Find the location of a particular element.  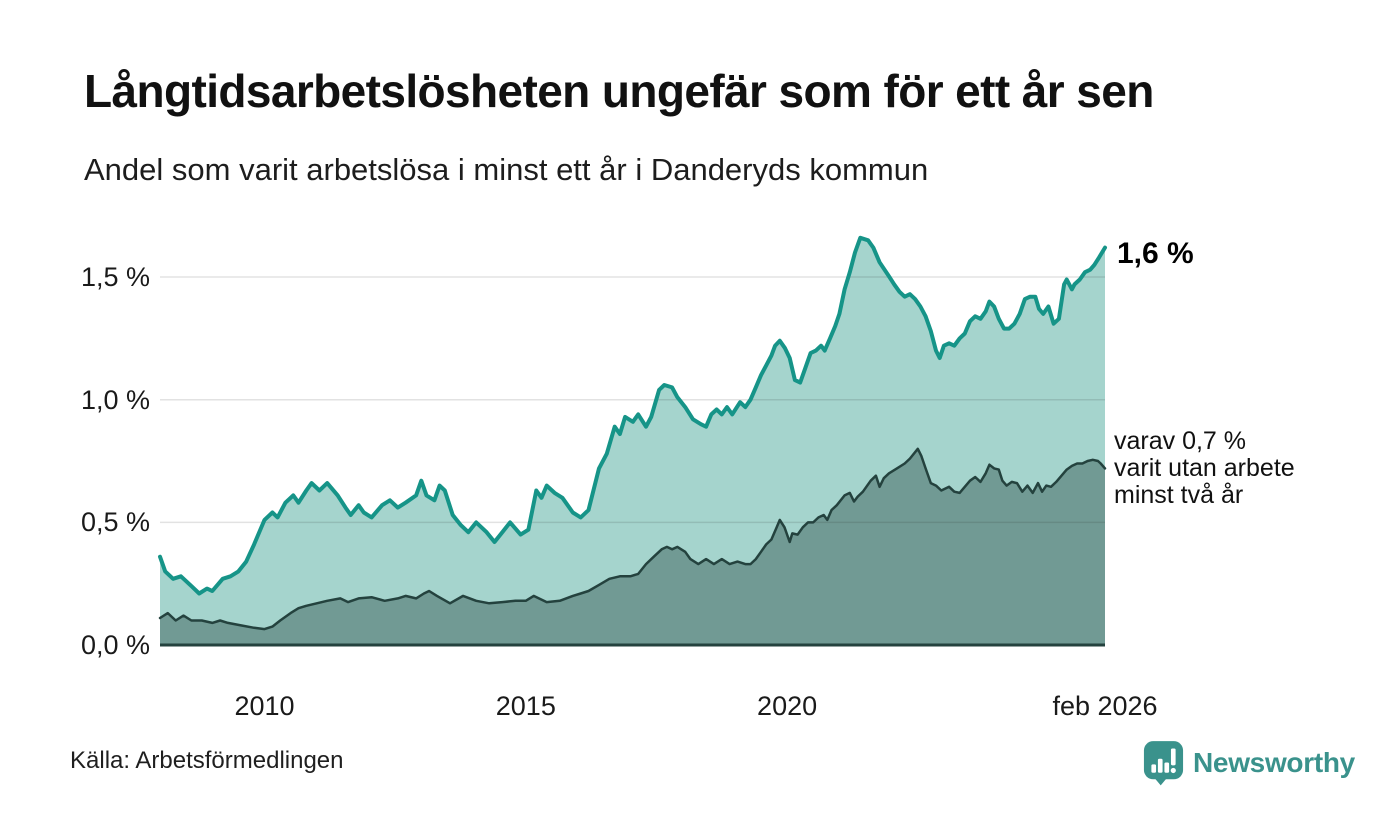

y-tick-label: 1,0 % is located at coordinates (115, 399).